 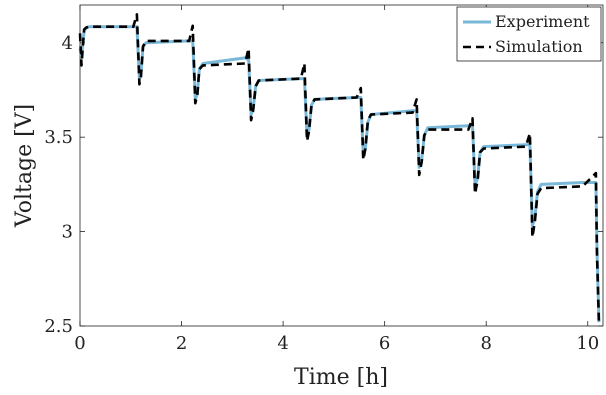 I want to click on y-tick-label: 3, so click(x=67, y=232).